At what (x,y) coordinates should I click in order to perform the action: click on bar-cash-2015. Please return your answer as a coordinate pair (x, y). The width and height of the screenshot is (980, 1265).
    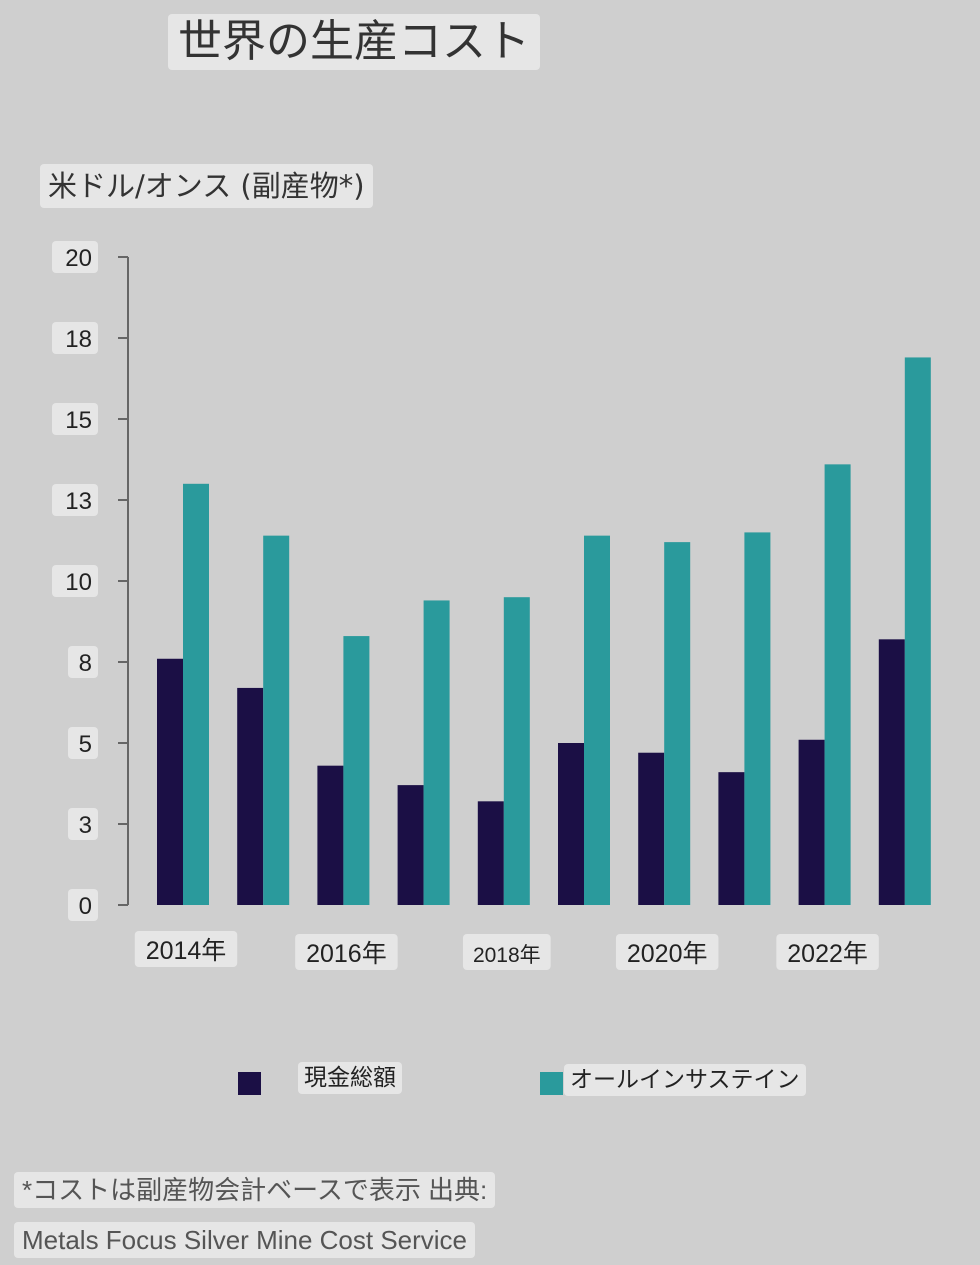
    Looking at the image, I should click on (250, 796).